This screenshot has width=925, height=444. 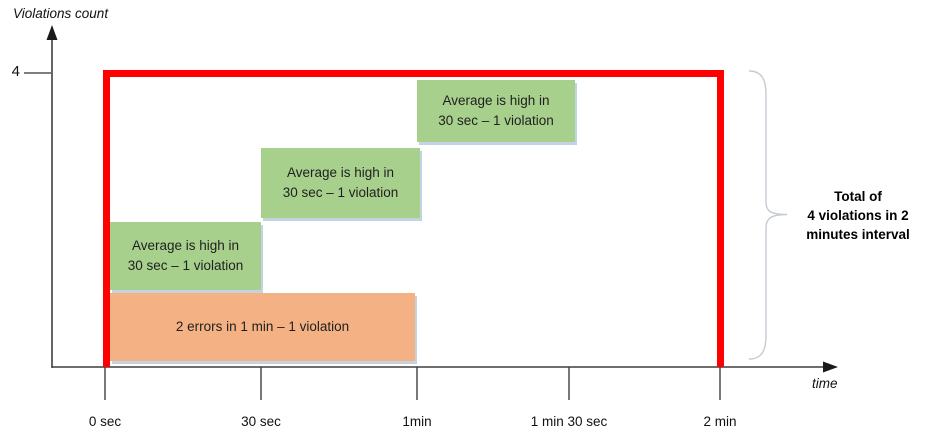 I want to click on summary-line2: 4 violations in 2, so click(x=858, y=215).